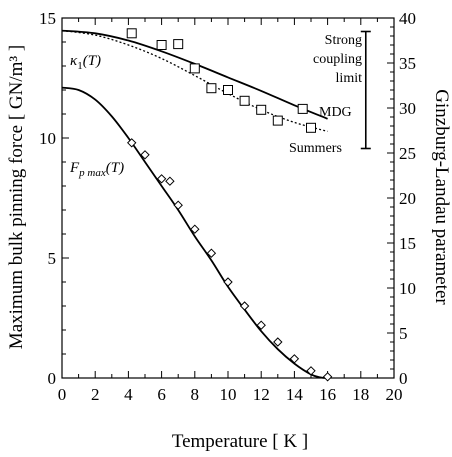  Describe the element at coordinates (261, 394) in the screenshot. I see `x-tick-label: 12` at that location.